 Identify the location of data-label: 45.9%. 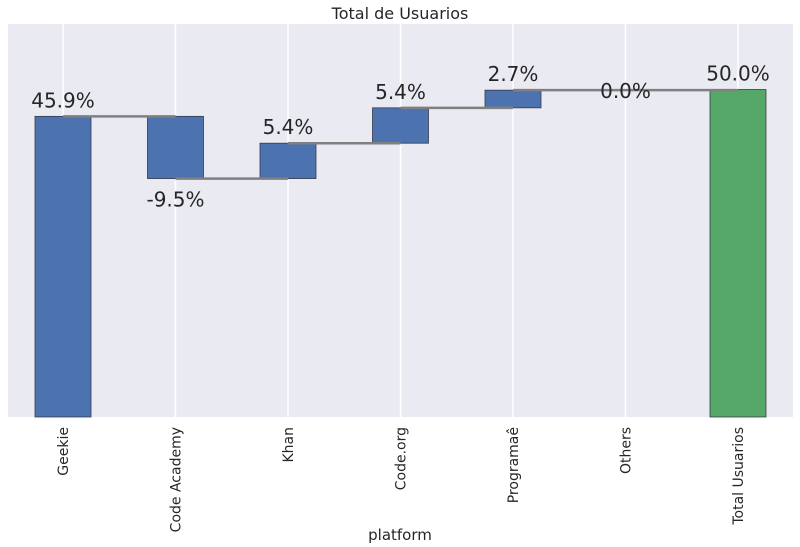
(63, 100).